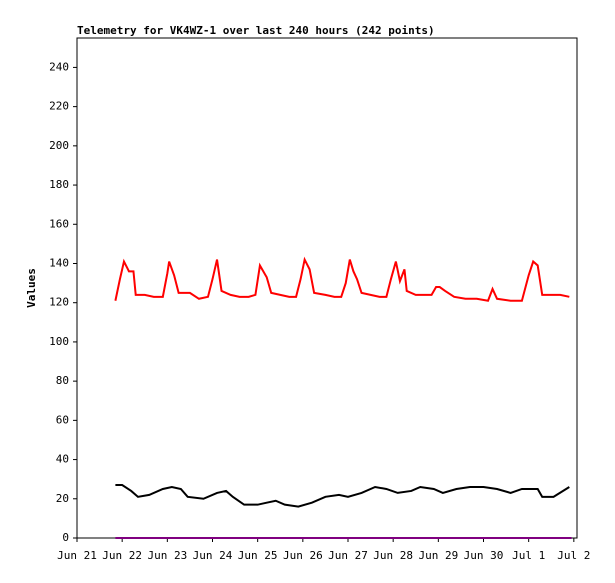 The width and height of the screenshot is (615, 583). I want to click on x-tick-label: Jun 26, so click(303, 555).